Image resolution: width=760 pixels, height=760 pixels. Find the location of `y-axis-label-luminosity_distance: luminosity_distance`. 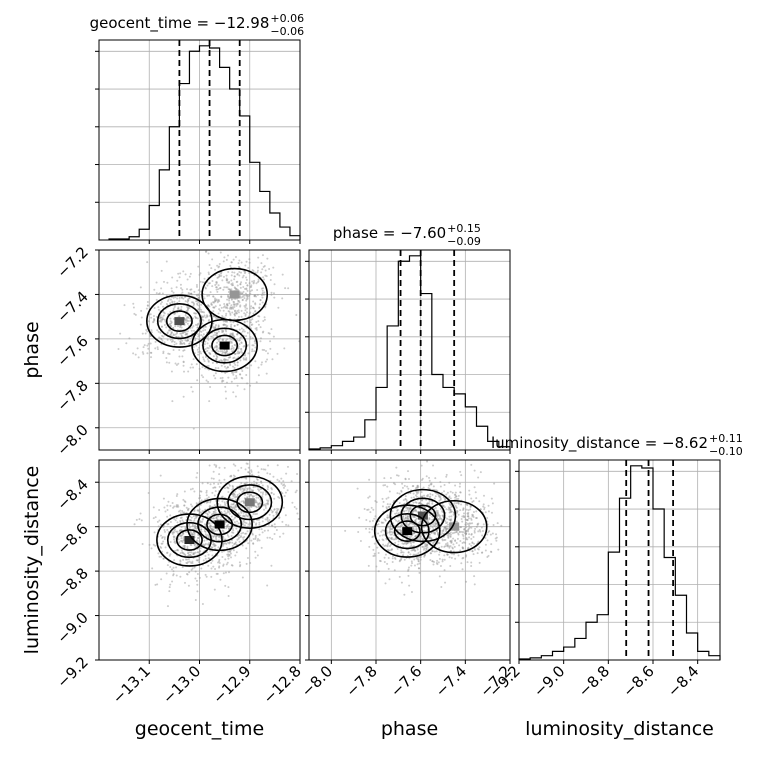

y-axis-label-luminosity_distance: luminosity_distance is located at coordinates (32, 560).